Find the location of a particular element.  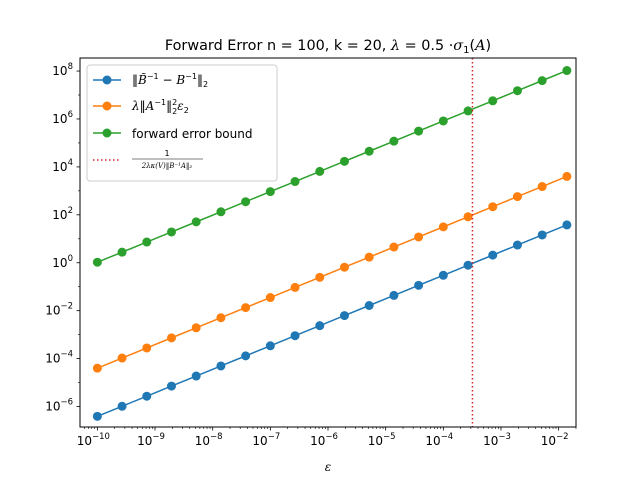

x-axis-ticks: 10⁻¹⁰ 10⁻⁹ 10⁻⁸ 10⁻⁷ 10⁻⁶ 10⁻⁵ 10⁻⁴ 10⁻³ 10⁻² is located at coordinates (327, 437).